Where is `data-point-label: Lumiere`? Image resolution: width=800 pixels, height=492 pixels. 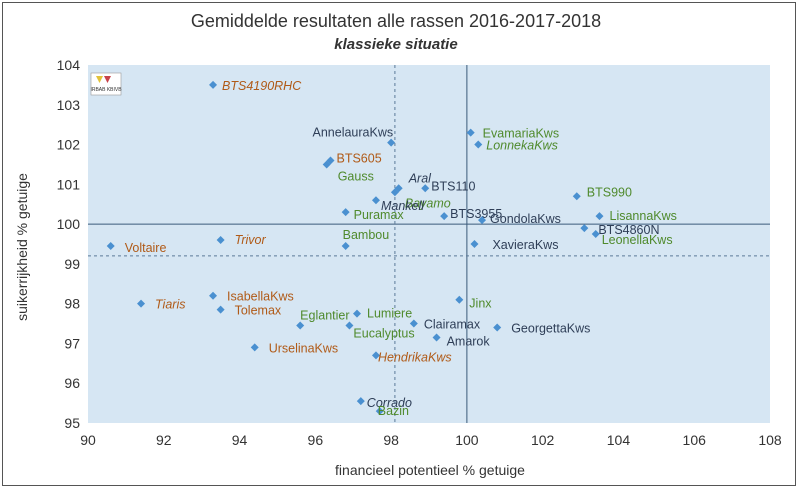 data-point-label: Lumiere is located at coordinates (389, 314).